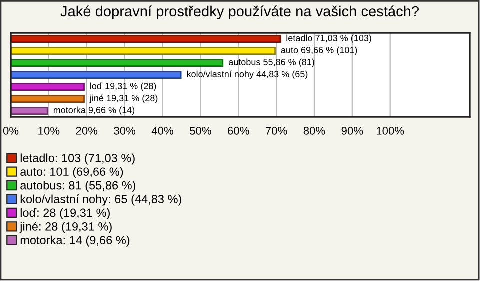 This screenshot has height=281, width=480. Describe the element at coordinates (66, 228) in the screenshot. I see `legend-label: jiné: 28 (19,31 %)` at that location.